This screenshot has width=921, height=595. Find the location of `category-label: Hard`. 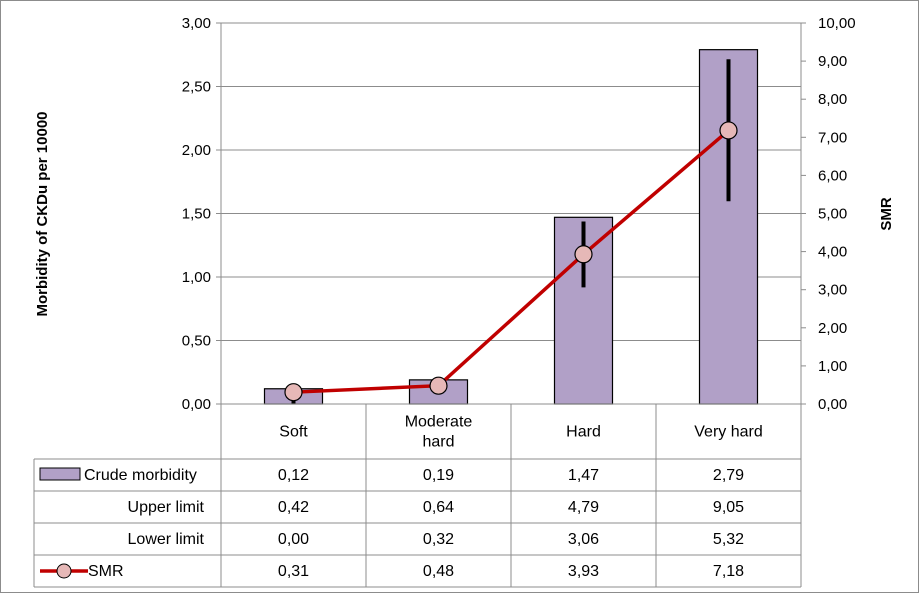

category-label: Hard is located at coordinates (583, 432).